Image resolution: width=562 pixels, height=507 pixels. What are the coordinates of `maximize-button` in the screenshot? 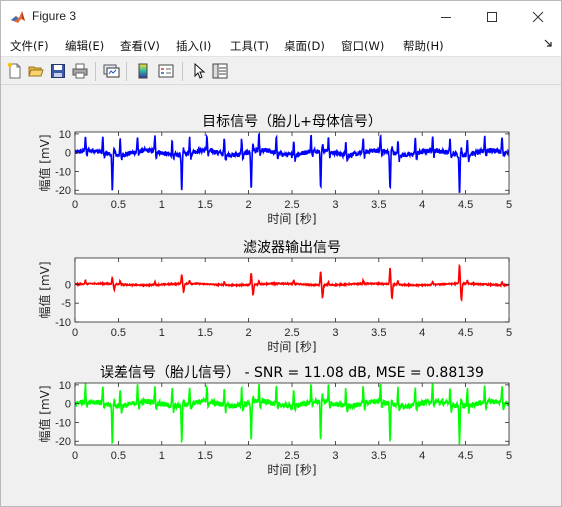 It's located at (492, 16).